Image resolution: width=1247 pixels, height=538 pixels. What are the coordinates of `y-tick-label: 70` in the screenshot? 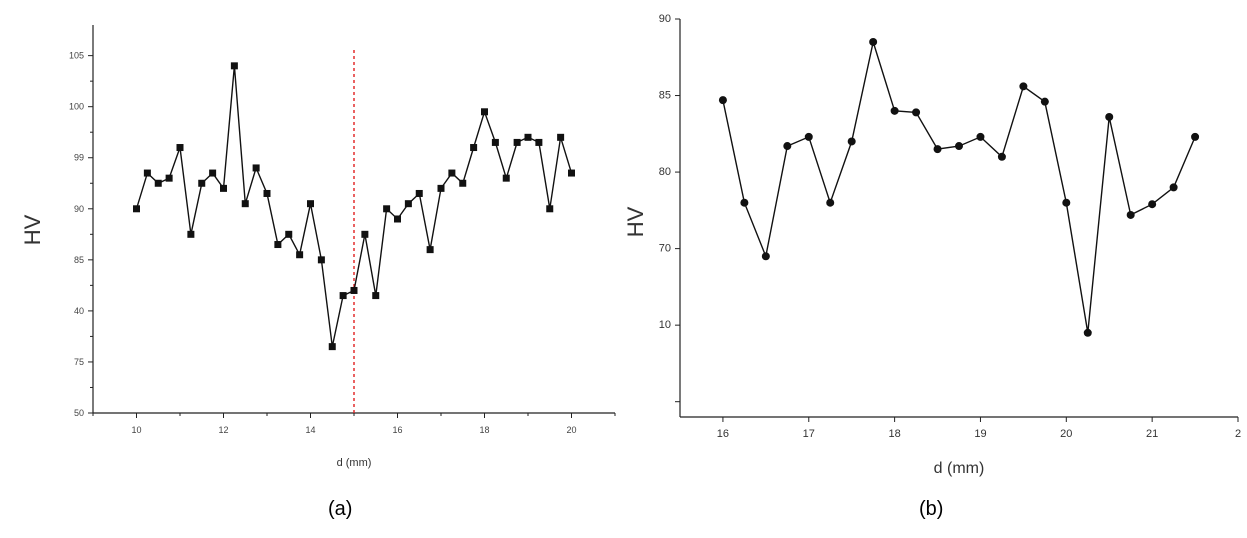 It's located at (665, 249).